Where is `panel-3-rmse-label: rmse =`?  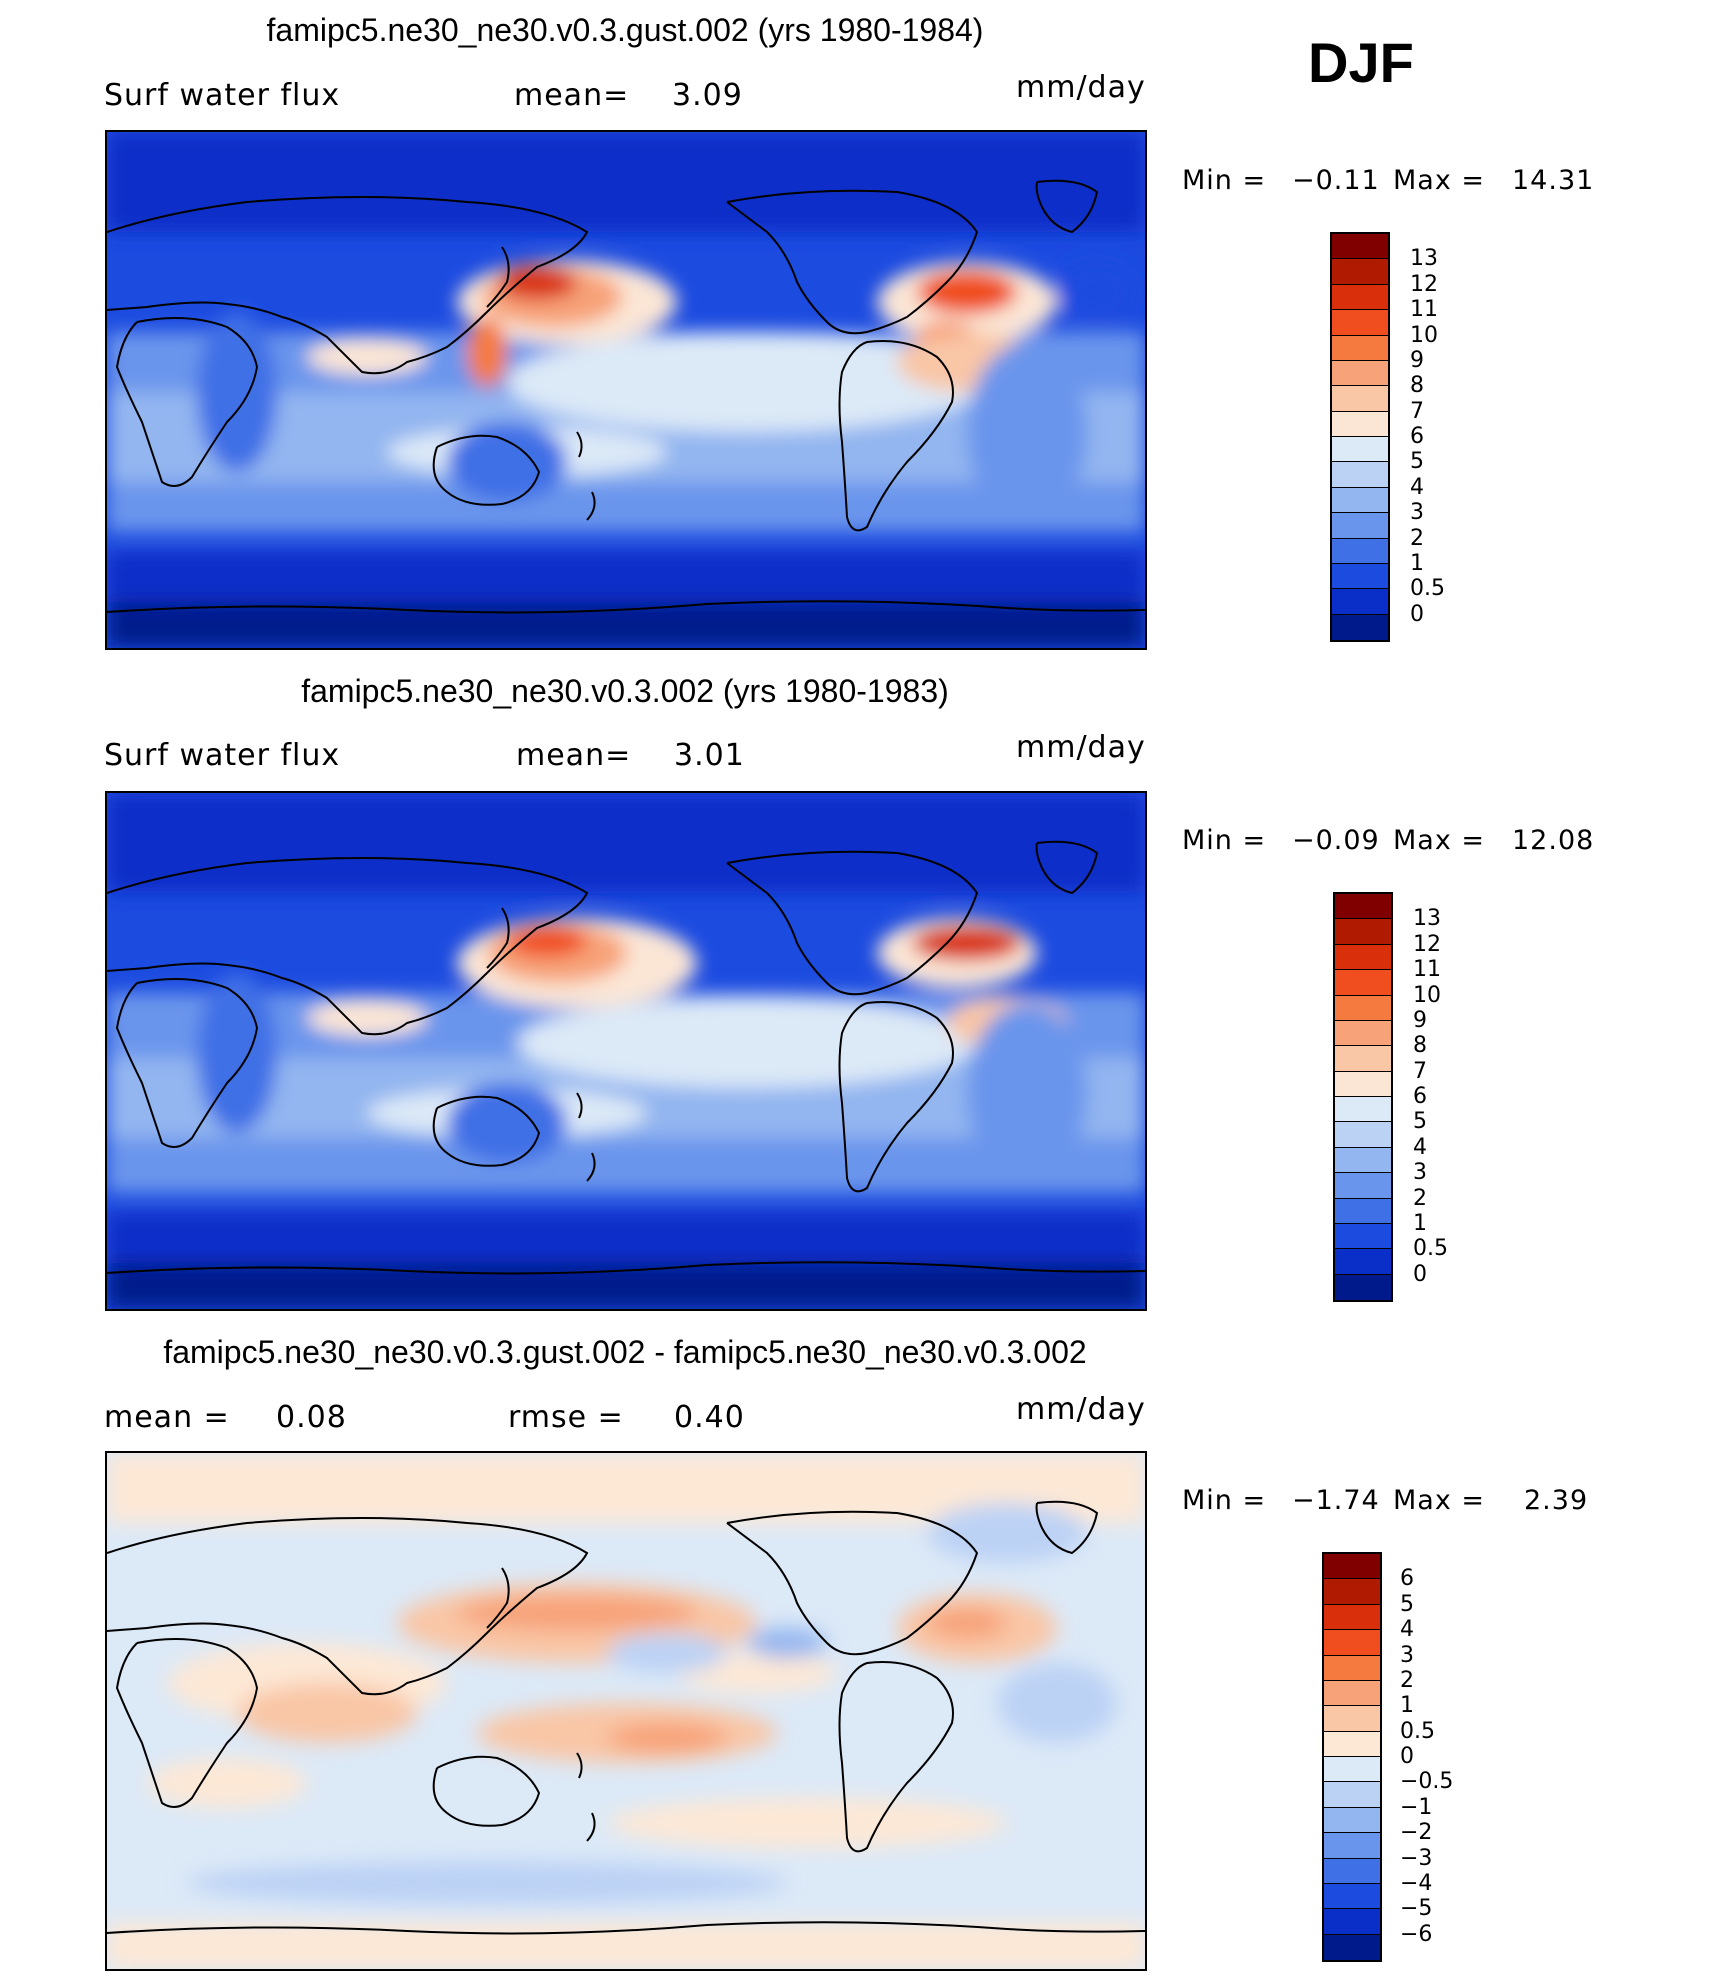 panel-3-rmse-label: rmse = is located at coordinates (566, 1417).